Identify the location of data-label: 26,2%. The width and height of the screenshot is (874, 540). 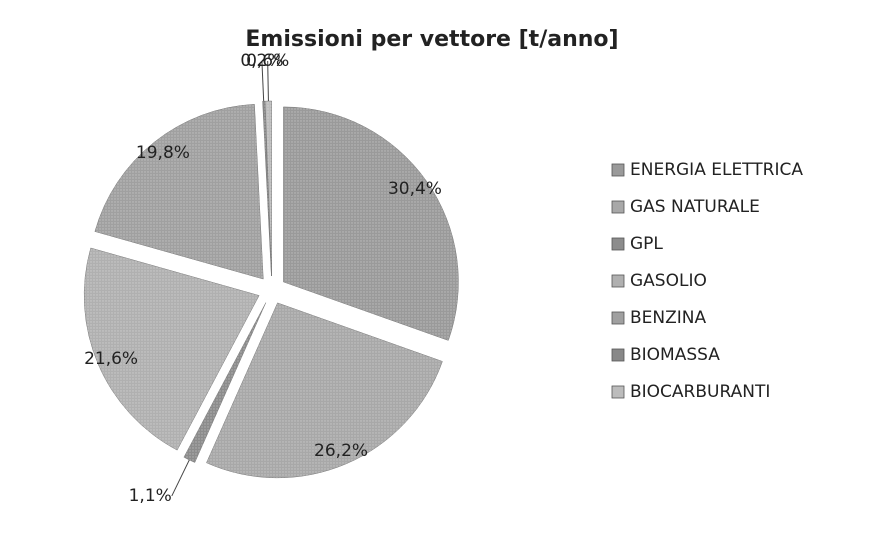
(341, 451).